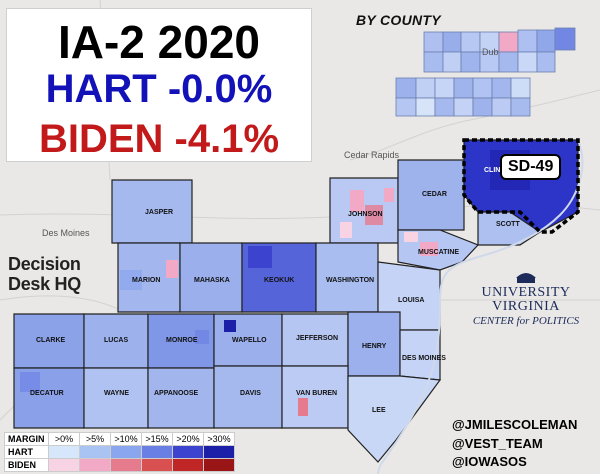 This screenshot has width=600, height=474. I want to click on county-label-appanoose: APPANOOSE, so click(176, 393).